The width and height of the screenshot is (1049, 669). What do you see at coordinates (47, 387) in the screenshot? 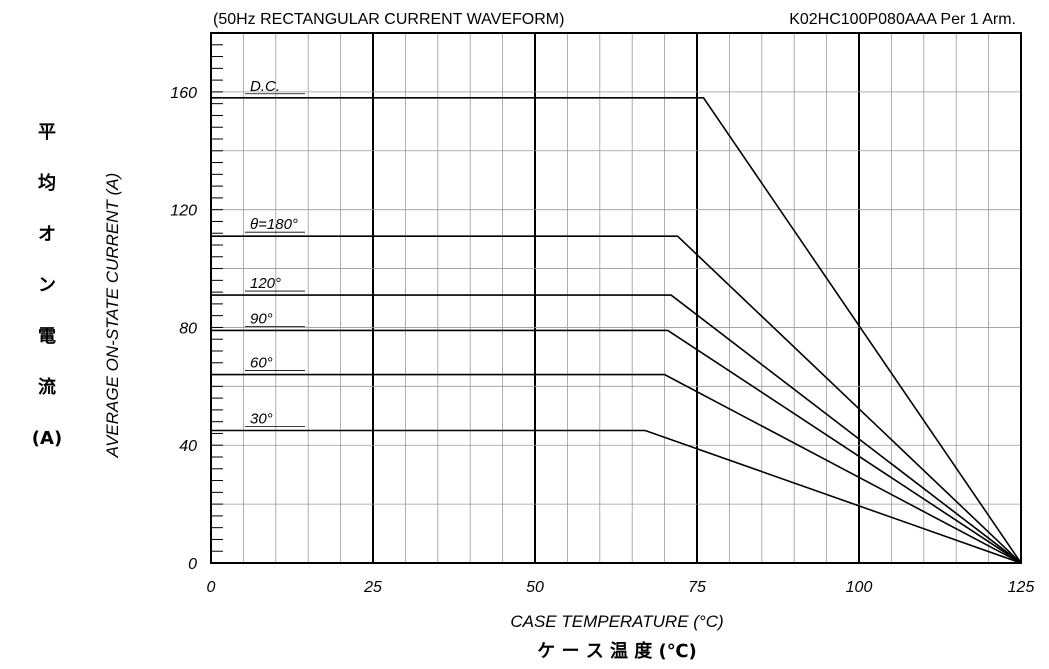
I see `y-axis-title-jp-char: 流` at bounding box center [47, 387].